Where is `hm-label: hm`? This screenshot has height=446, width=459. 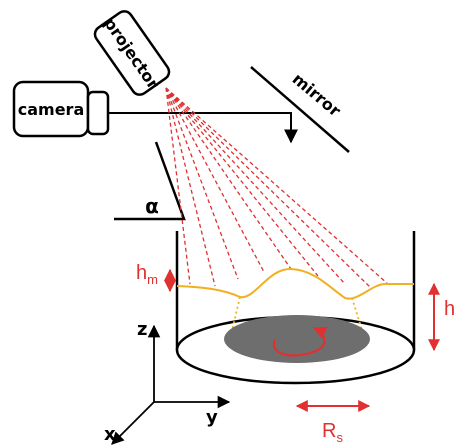 hm-label: hm is located at coordinates (147, 274).